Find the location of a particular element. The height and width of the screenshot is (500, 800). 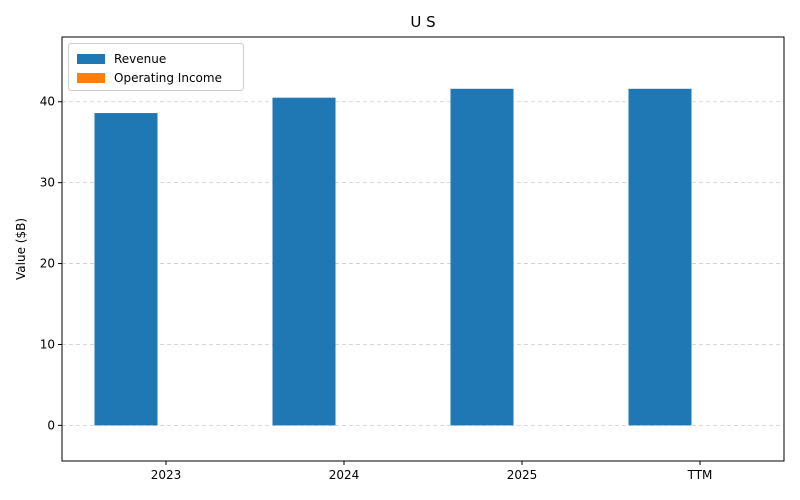

y-tick-label-30: 30 is located at coordinates (47, 183).